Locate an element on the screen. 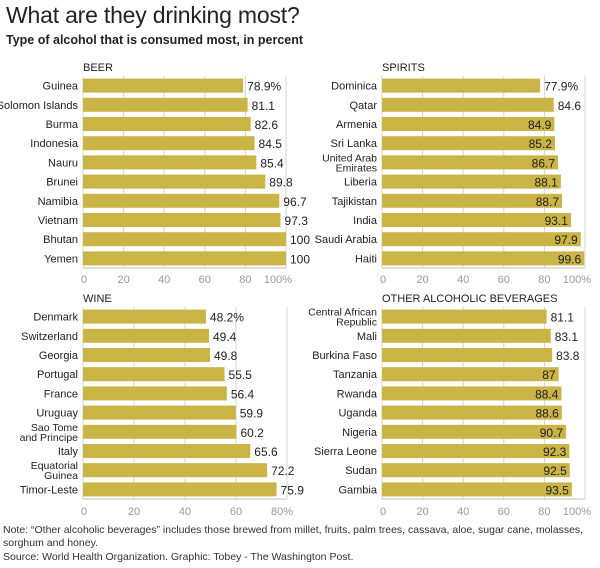  value-label: 72.2 is located at coordinates (283, 471).